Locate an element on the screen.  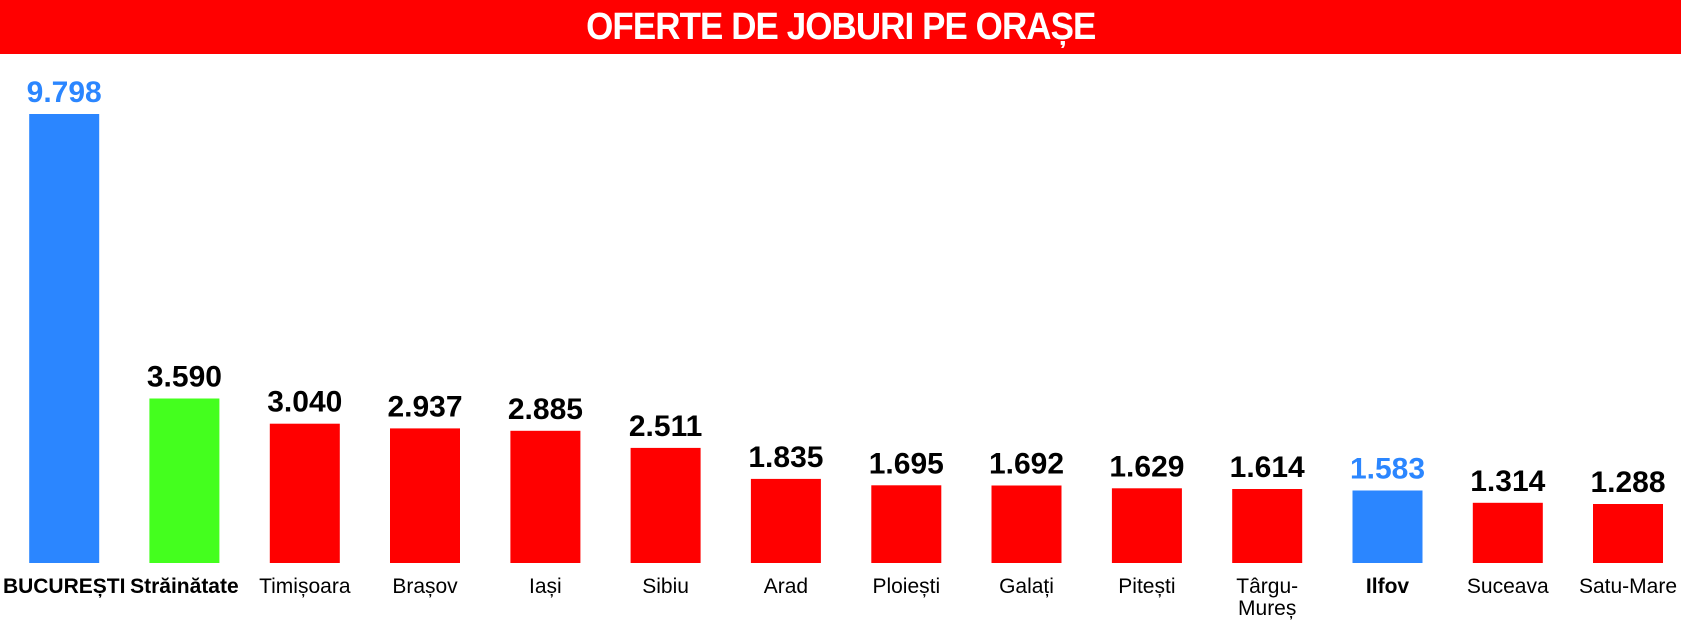
category-label-line: BUCUREȘTI is located at coordinates (64, 586).